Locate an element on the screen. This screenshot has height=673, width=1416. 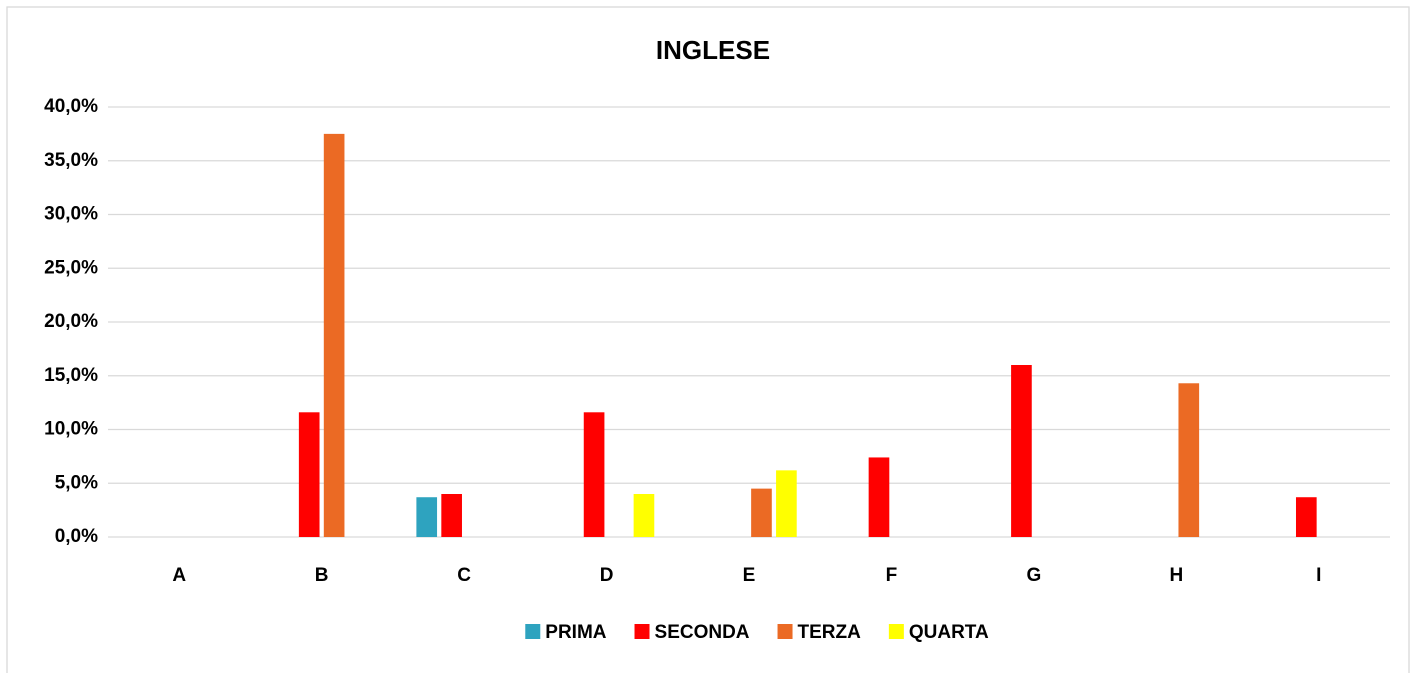
x-tick-label: B is located at coordinates (322, 575).